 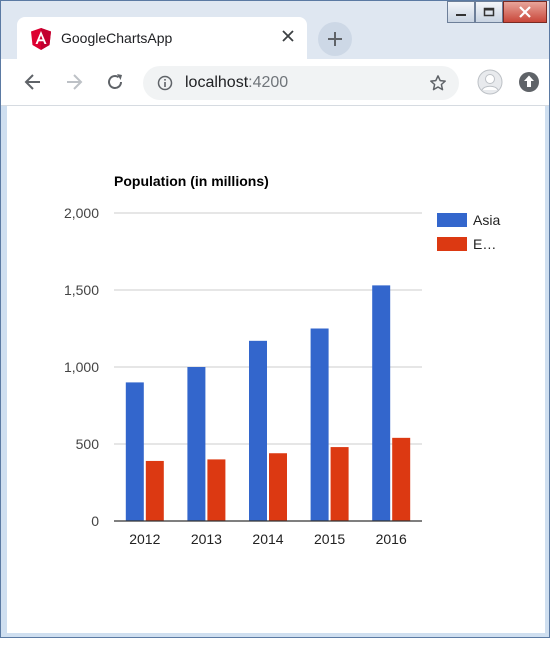 I want to click on browser-tab: GoogleChartsApp, so click(x=162, y=38).